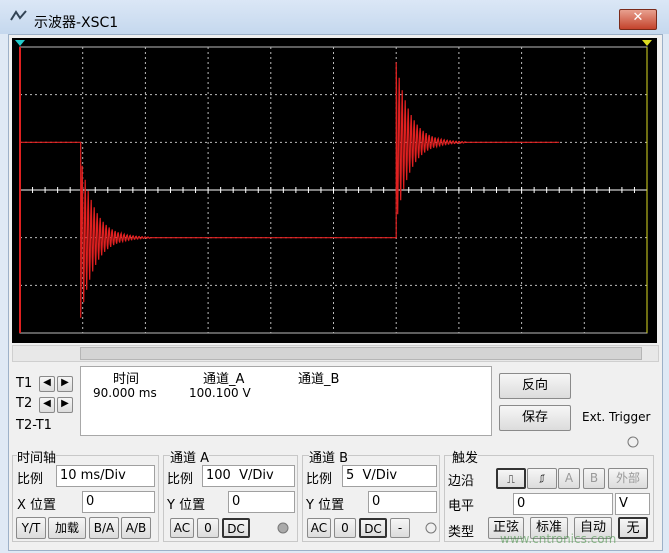 The width and height of the screenshot is (669, 553). What do you see at coordinates (37, 505) in the screenshot?
I see `field-label: X 位置` at bounding box center [37, 505].